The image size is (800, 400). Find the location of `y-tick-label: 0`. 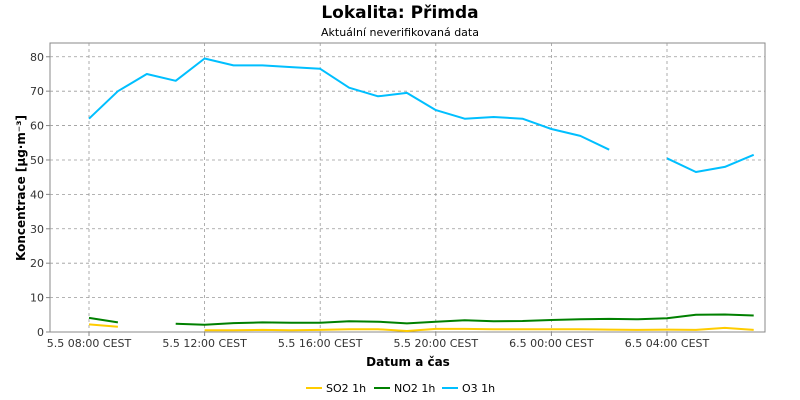

y-tick-label: 0 is located at coordinates (40, 332).